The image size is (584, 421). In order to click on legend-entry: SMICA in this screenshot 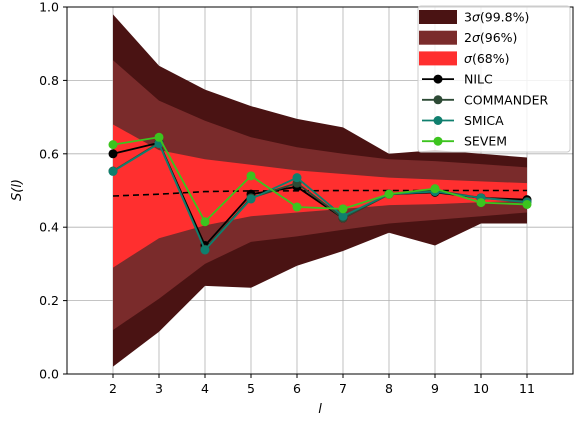, I will do `click(463, 120)`.